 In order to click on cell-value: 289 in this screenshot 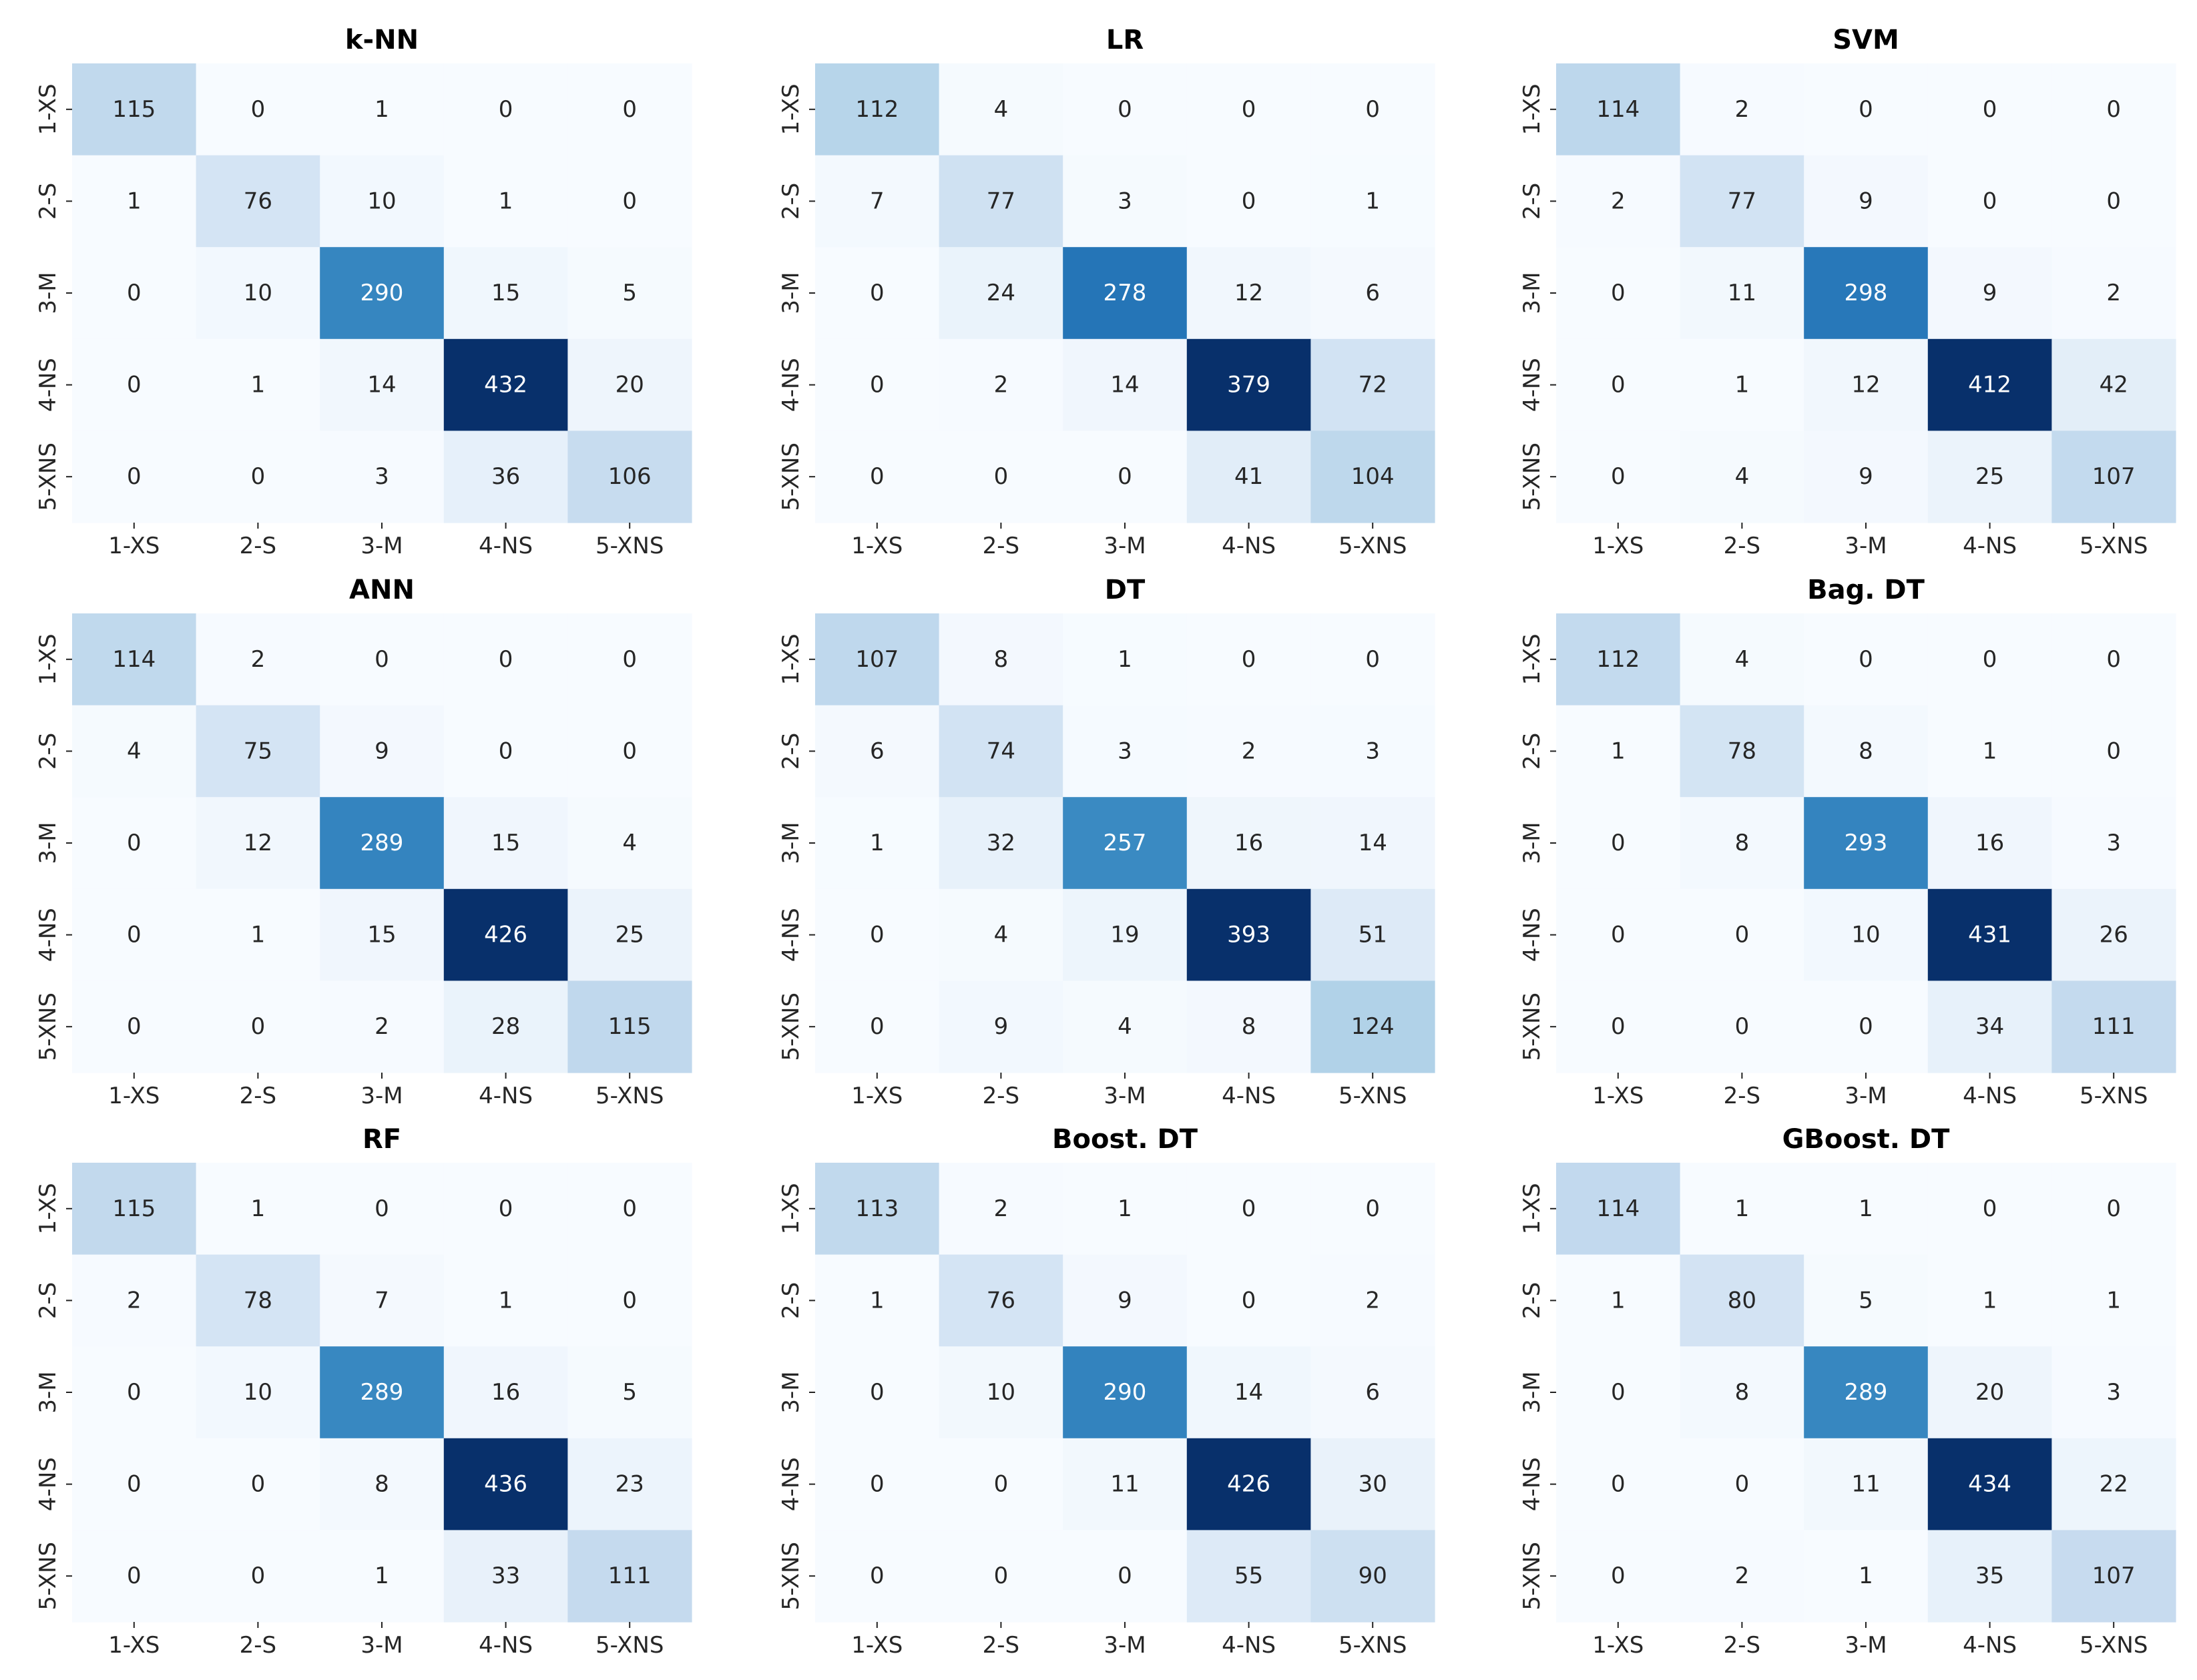, I will do `click(382, 1392)`.